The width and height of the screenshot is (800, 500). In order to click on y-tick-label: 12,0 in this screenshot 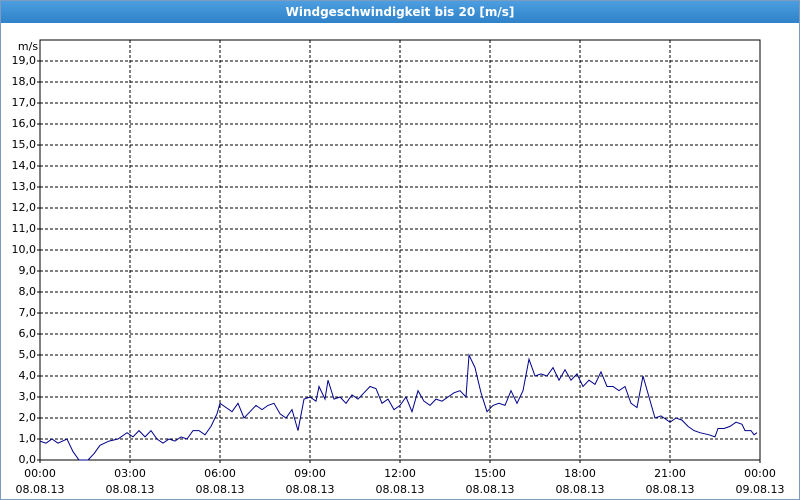, I will do `click(24, 207)`.